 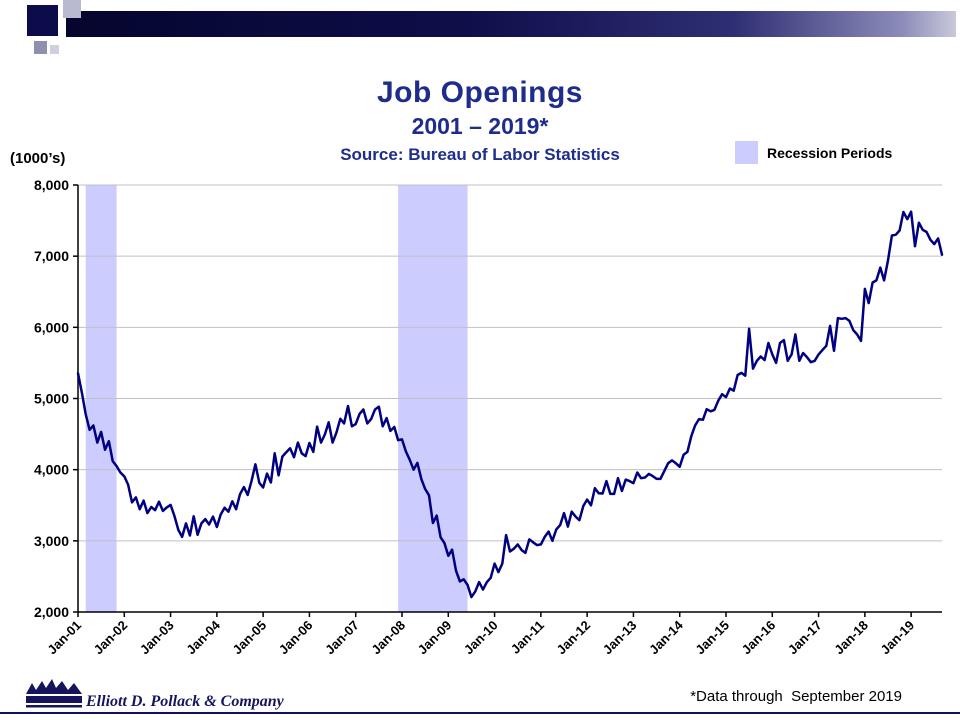 What do you see at coordinates (480, 713) in the screenshot?
I see `bottom-rule-decoration` at bounding box center [480, 713].